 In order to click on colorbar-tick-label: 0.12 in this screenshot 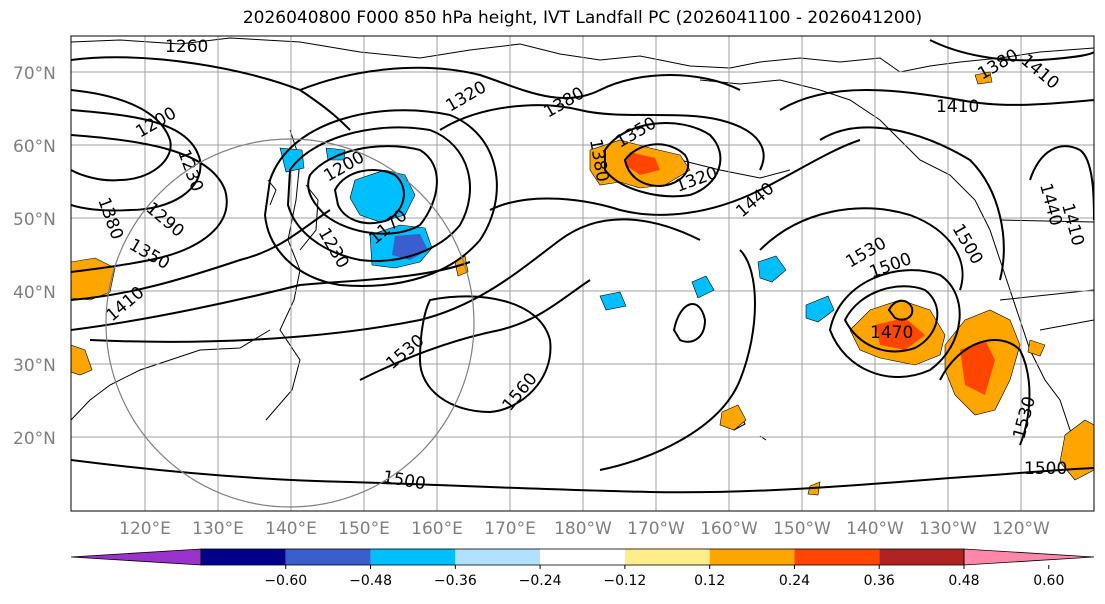, I will do `click(709, 581)`.